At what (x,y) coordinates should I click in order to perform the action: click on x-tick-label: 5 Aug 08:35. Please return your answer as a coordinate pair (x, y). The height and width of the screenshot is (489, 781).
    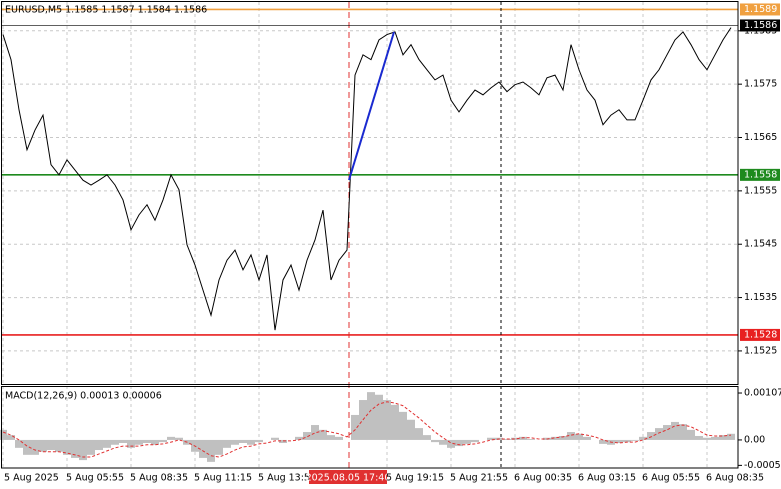
    Looking at the image, I should click on (159, 478).